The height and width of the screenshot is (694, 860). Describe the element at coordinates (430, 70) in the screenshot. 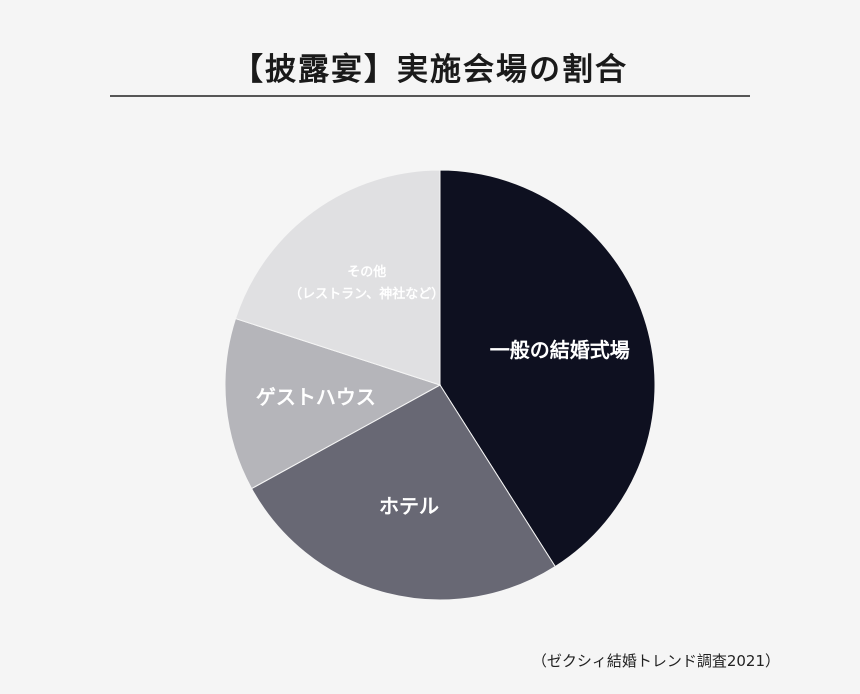

I see `chart-title: 【披露宴】実施会場の割合` at that location.